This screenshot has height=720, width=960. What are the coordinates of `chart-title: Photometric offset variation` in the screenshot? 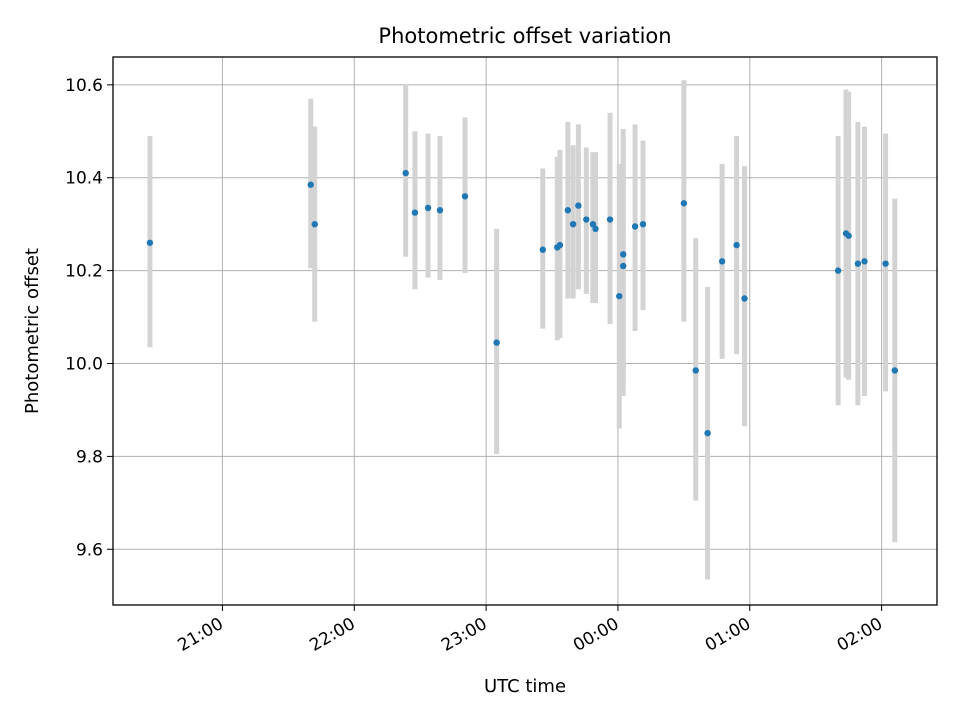 It's located at (524, 36).